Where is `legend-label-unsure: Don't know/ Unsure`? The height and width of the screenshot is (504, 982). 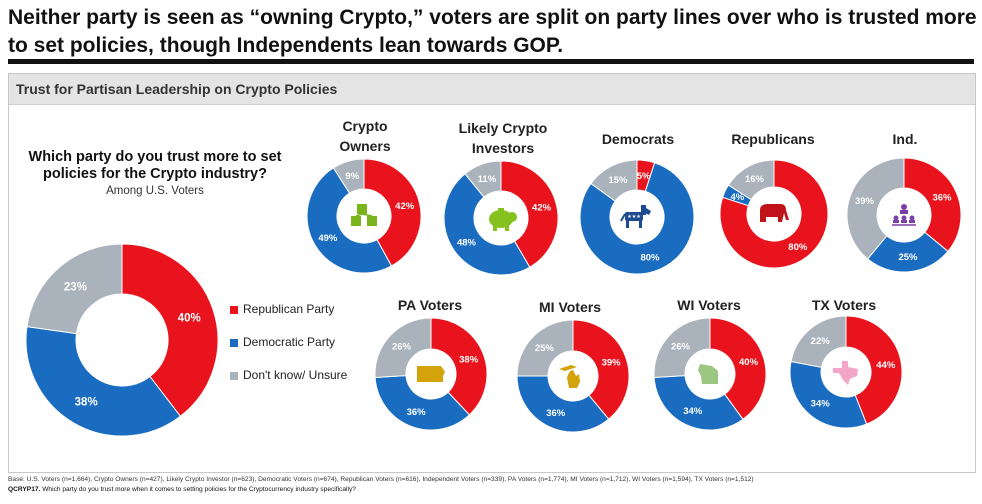
legend-label-unsure: Don't know/ Unsure is located at coordinates (295, 375).